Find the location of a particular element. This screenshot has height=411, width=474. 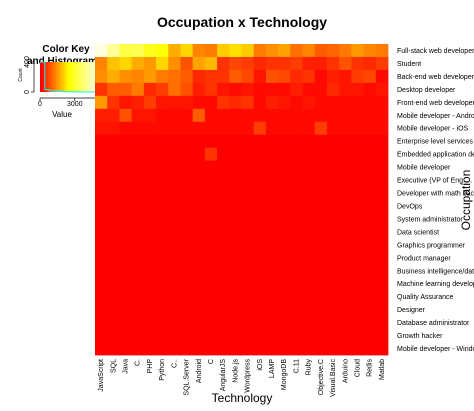

x-tick-label: Wordpress is located at coordinates (248, 376).